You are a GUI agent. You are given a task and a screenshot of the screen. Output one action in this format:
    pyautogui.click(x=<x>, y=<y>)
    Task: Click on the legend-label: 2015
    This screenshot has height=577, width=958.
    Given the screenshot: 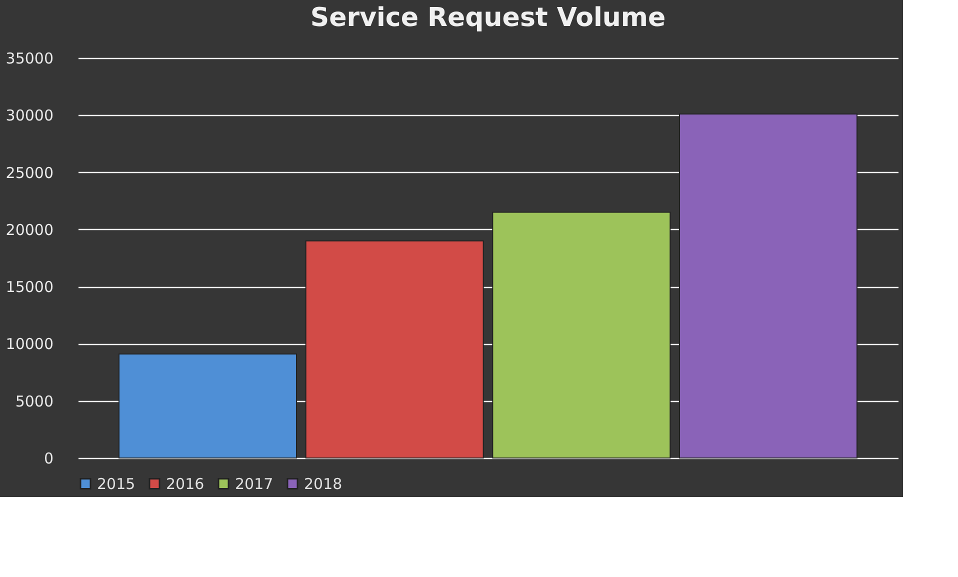 What is the action you would take?
    pyautogui.click(x=116, y=483)
    